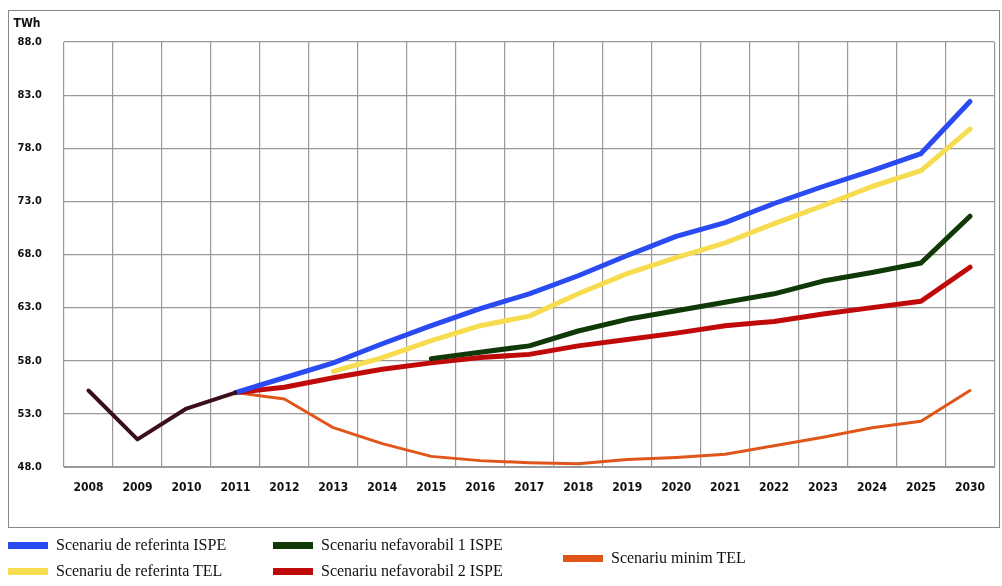 The height and width of the screenshot is (586, 1002). What do you see at coordinates (235, 487) in the screenshot?
I see `x-tick-label: 2011` at bounding box center [235, 487].